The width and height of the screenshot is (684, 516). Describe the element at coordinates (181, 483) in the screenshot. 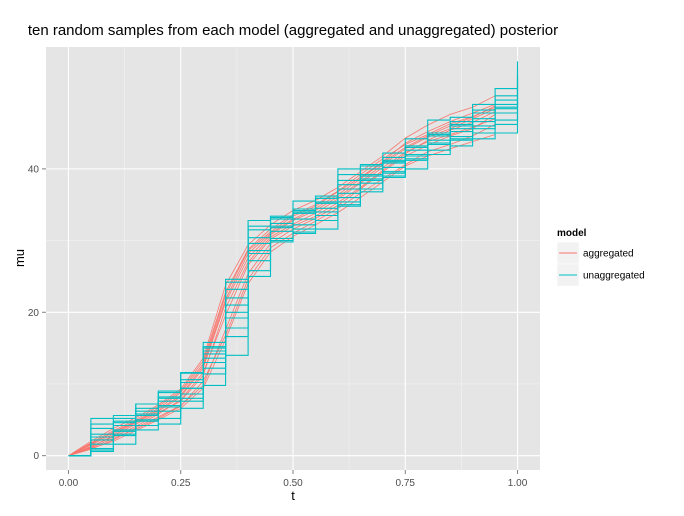

I see `x-tick-label: 0.25` at that location.